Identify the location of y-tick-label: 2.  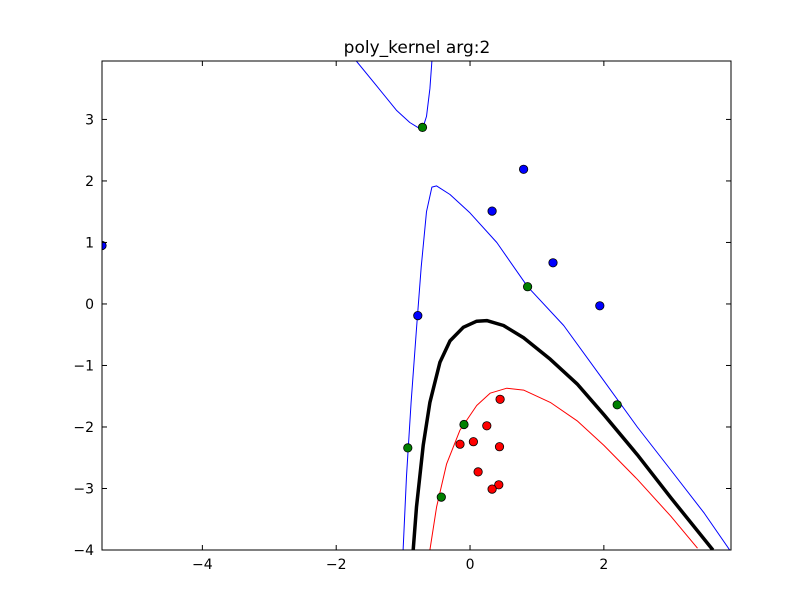
(89, 182).